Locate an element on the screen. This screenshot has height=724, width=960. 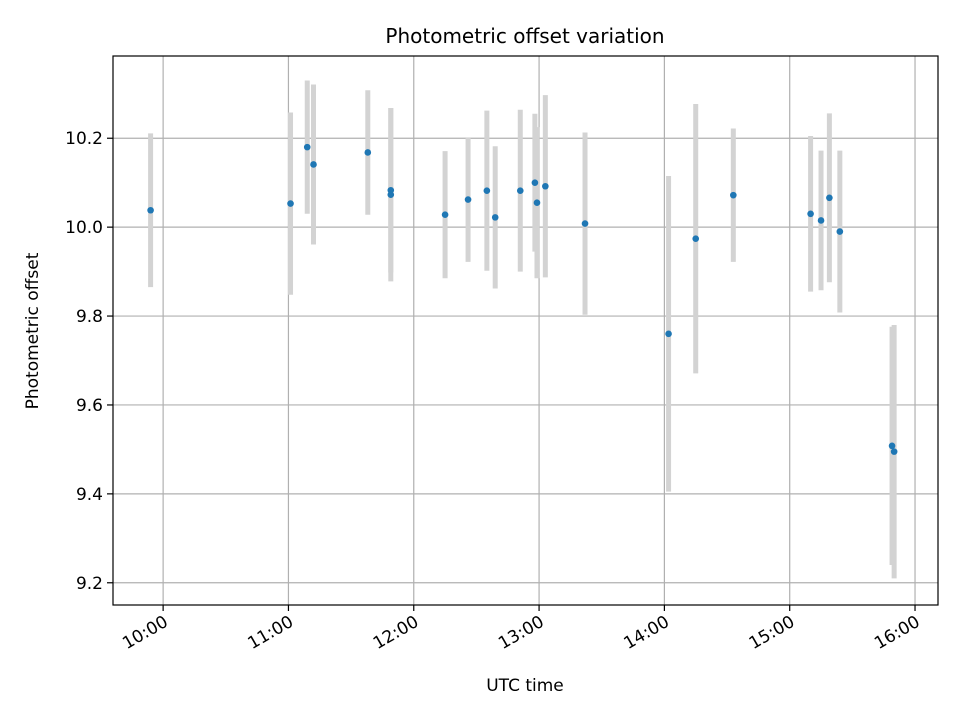
y-tick-label: 9.4 is located at coordinates (89, 495).